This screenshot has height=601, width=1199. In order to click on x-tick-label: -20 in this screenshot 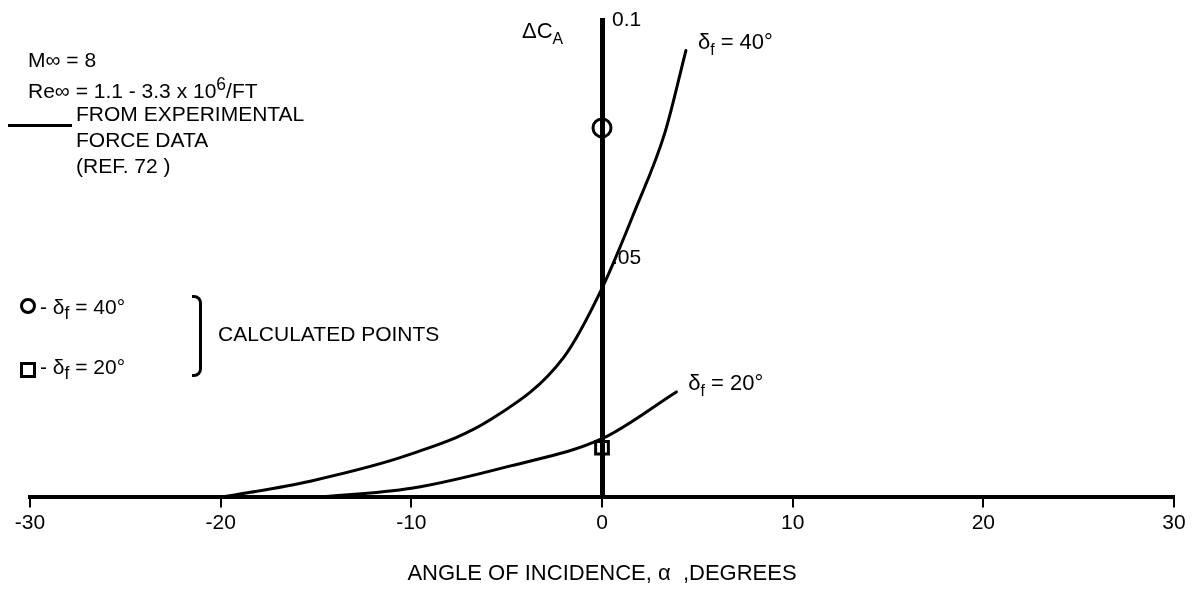, I will do `click(220, 521)`.